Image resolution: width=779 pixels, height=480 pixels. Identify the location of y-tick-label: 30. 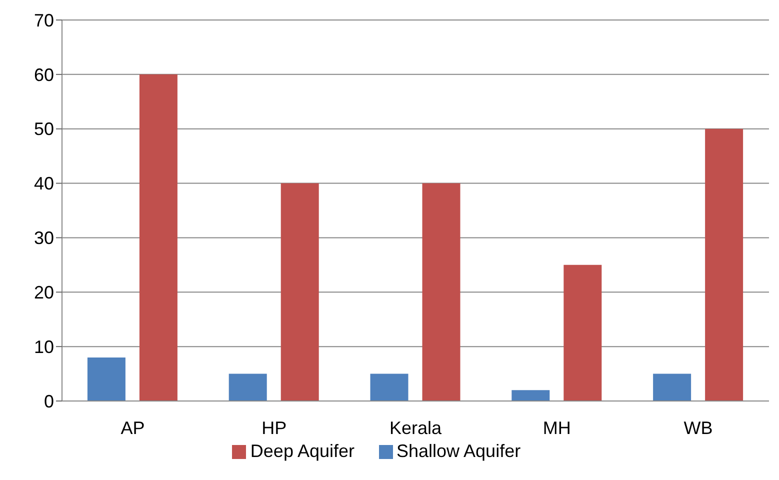
(44, 238).